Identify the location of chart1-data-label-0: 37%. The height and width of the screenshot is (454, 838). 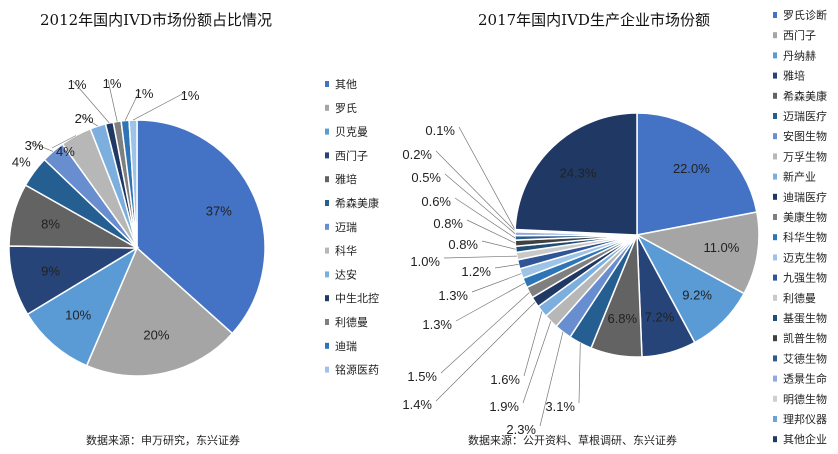
(219, 211).